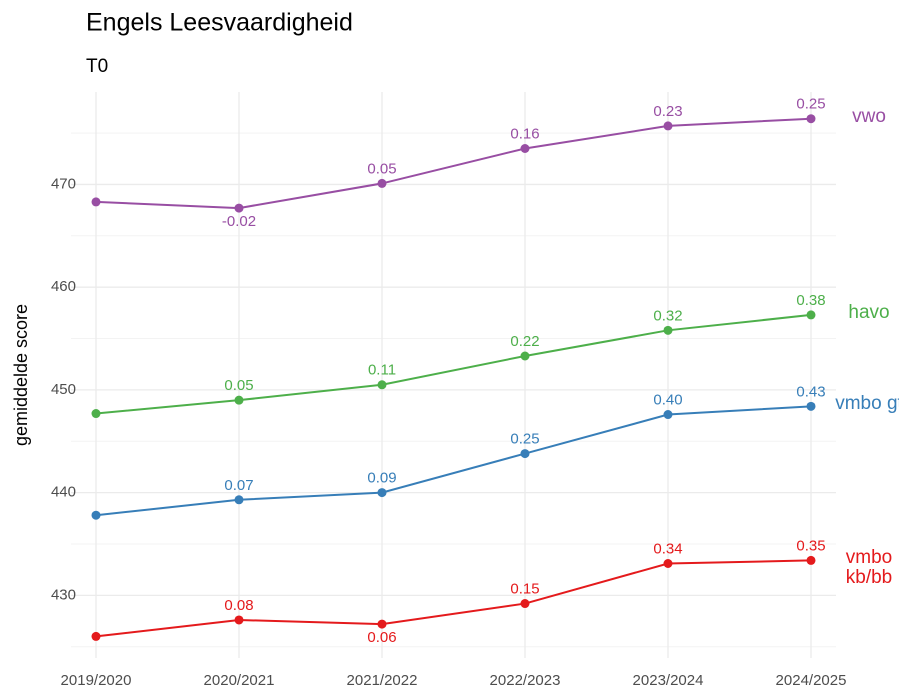 This screenshot has width=899, height=695. Describe the element at coordinates (667, 400) in the screenshot. I see `point-label: 0.40` at that location.